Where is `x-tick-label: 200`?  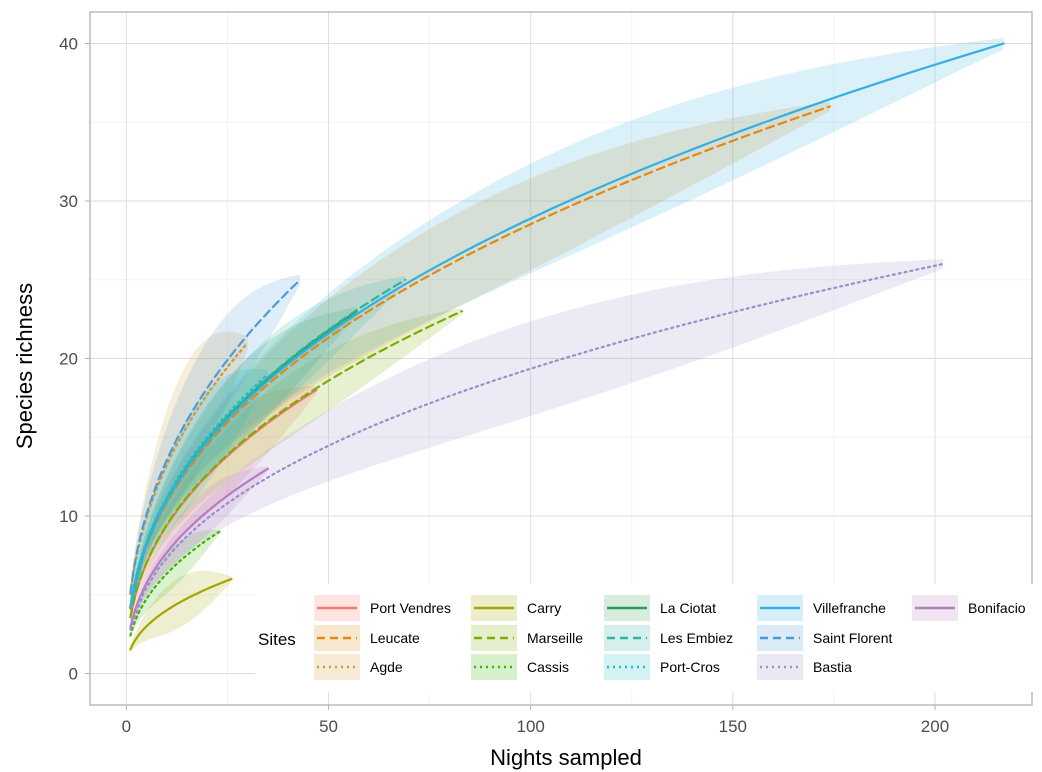
x-tick-label: 200 is located at coordinates (935, 726).